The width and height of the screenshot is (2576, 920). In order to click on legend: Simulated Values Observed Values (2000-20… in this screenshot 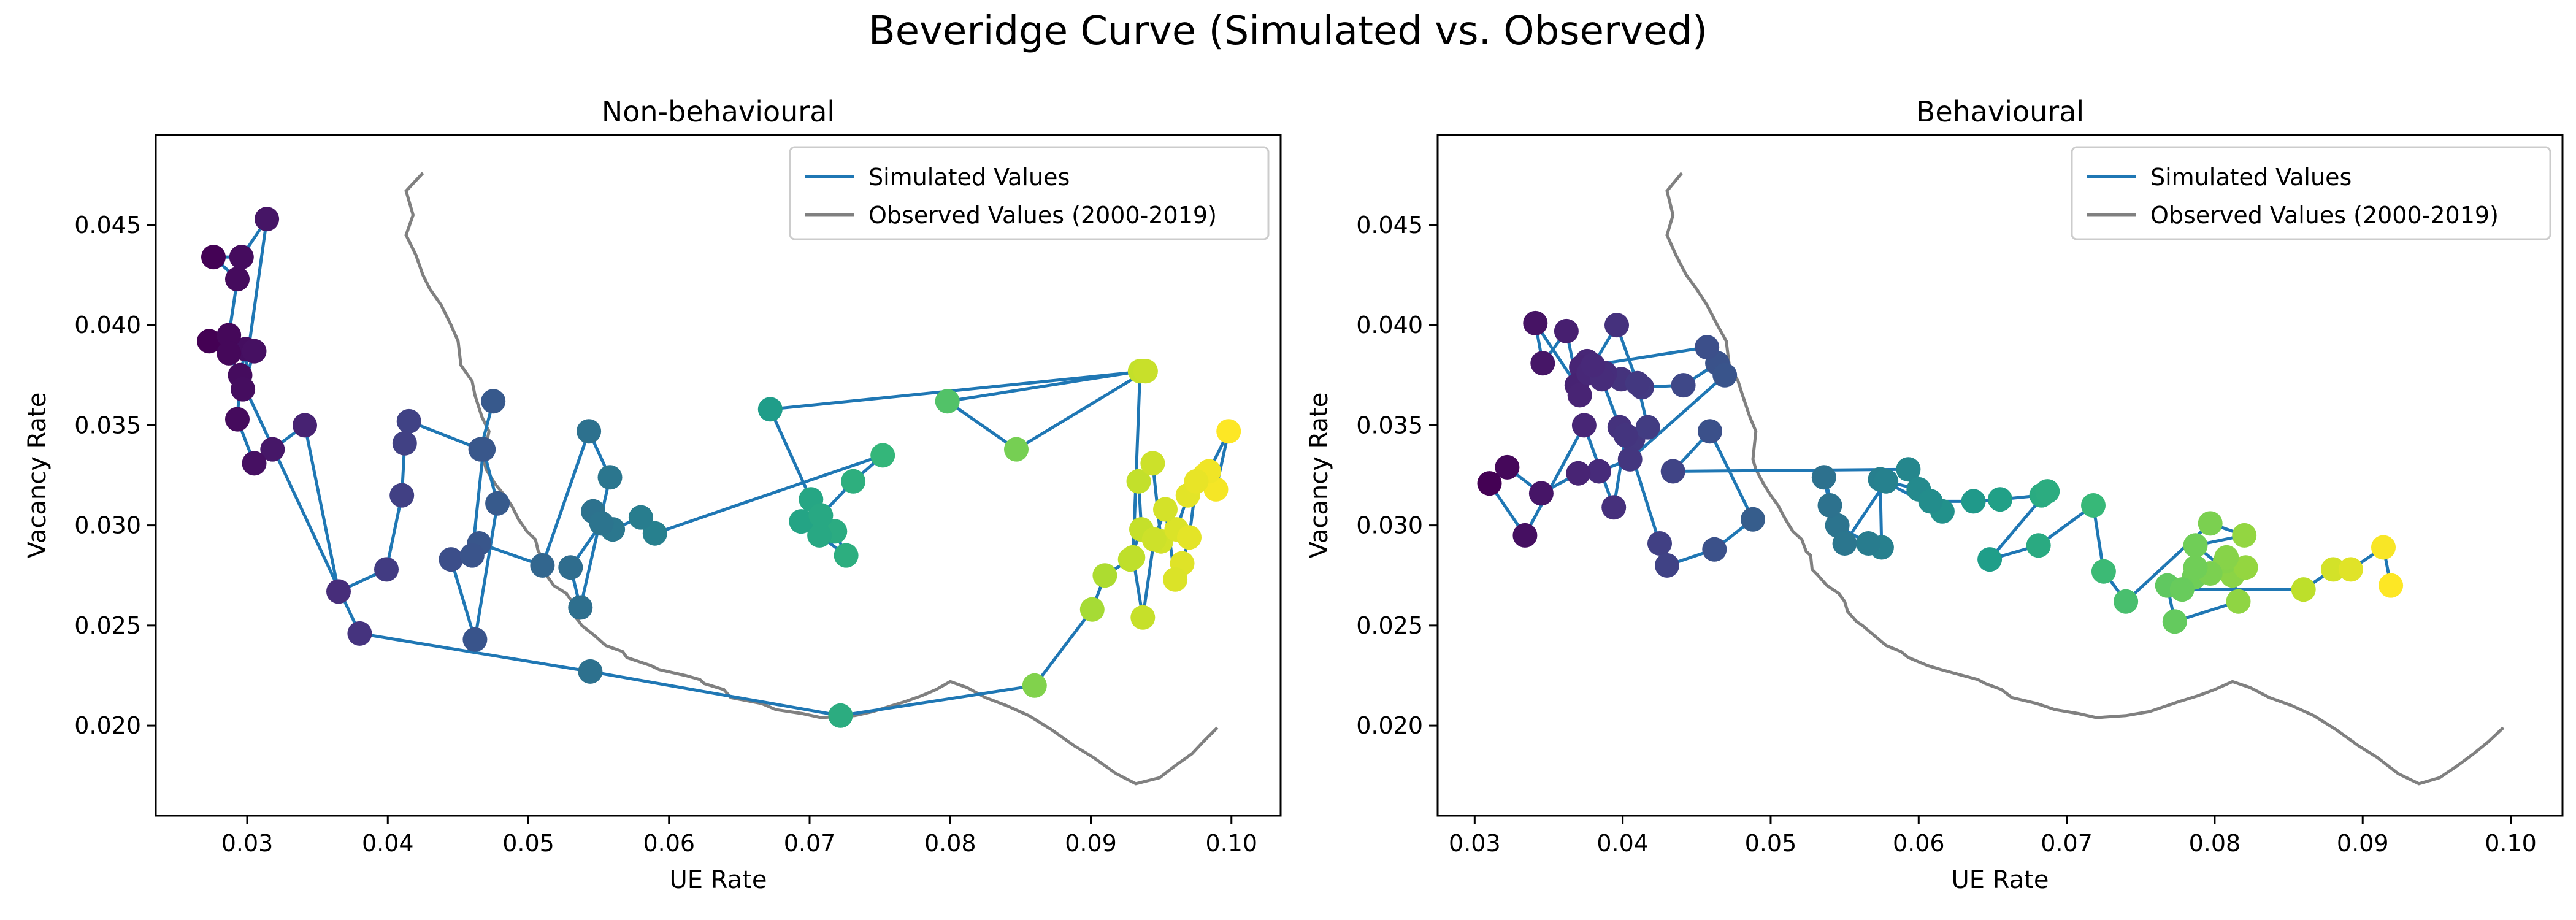, I will do `click(2311, 193)`.